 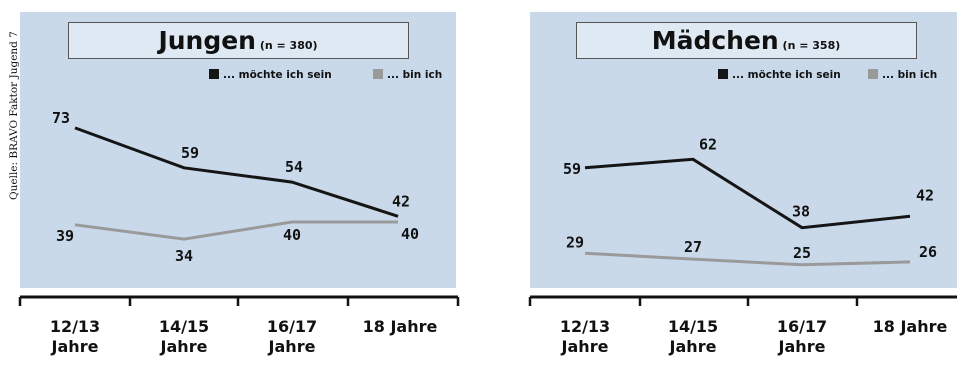 I want to click on data-label: 26, so click(x=928, y=252).